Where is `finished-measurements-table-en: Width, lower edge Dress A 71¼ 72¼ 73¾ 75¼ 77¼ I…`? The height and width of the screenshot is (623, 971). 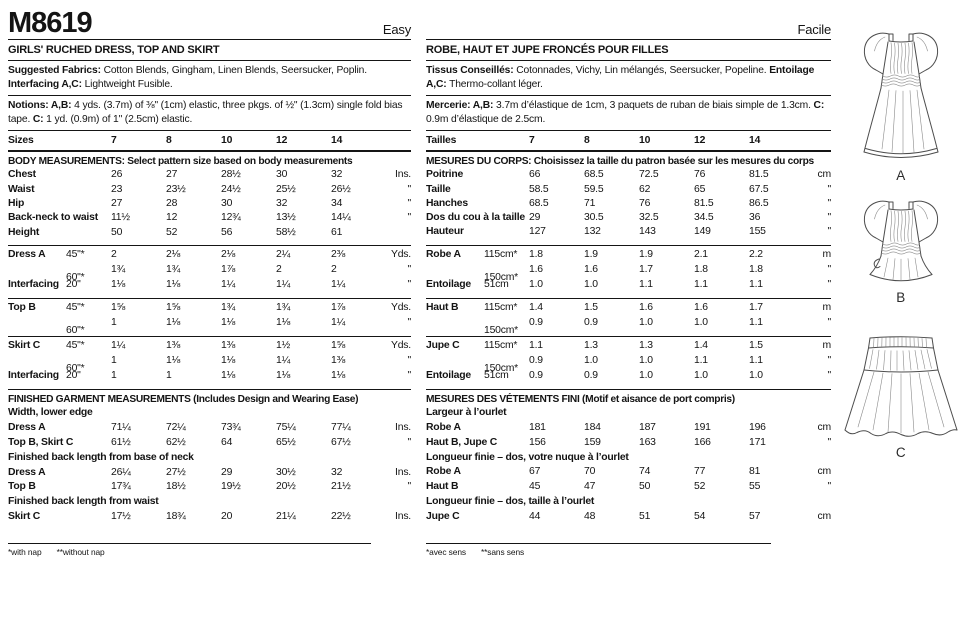
finished-measurements-table-en: Width, lower edge Dress A 71¼ 72¼ 73¾ 75¼ 77¼ I… is located at coordinates (209, 466).